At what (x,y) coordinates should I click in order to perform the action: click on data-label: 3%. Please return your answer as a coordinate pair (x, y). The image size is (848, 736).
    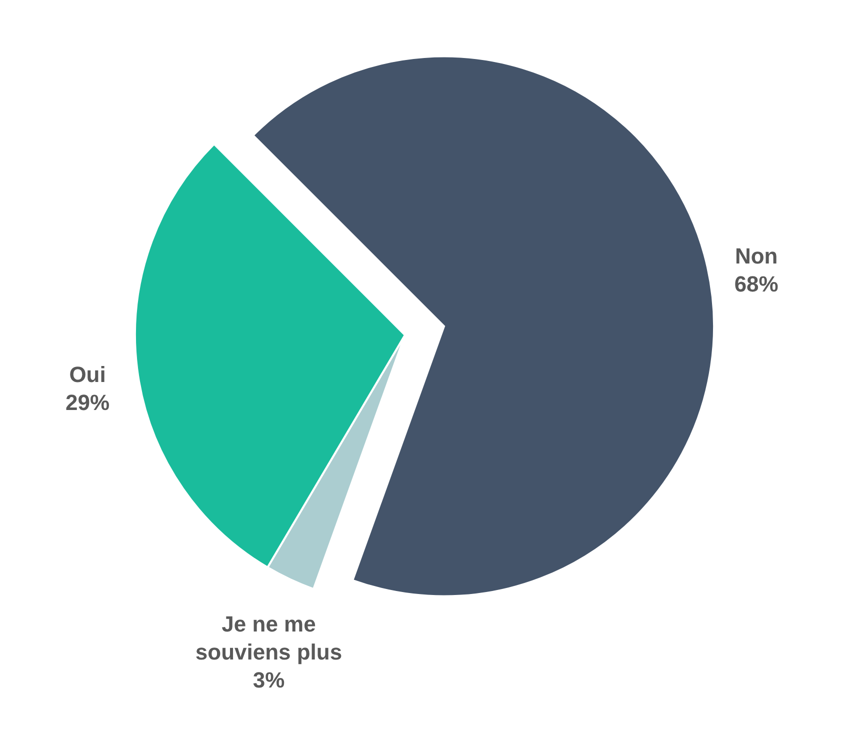
    Looking at the image, I should click on (268, 680).